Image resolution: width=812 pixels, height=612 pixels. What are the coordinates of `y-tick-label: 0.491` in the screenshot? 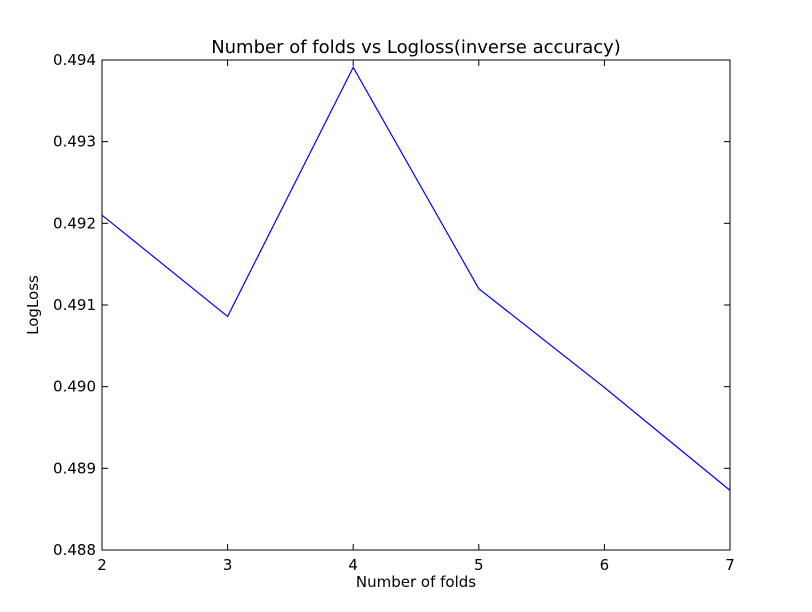 It's located at (74, 305).